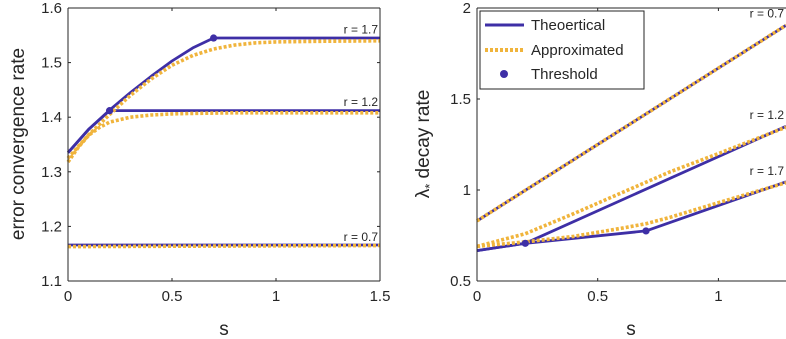 The width and height of the screenshot is (786, 339). I want to click on left-x-axis-label: s, so click(224, 329).